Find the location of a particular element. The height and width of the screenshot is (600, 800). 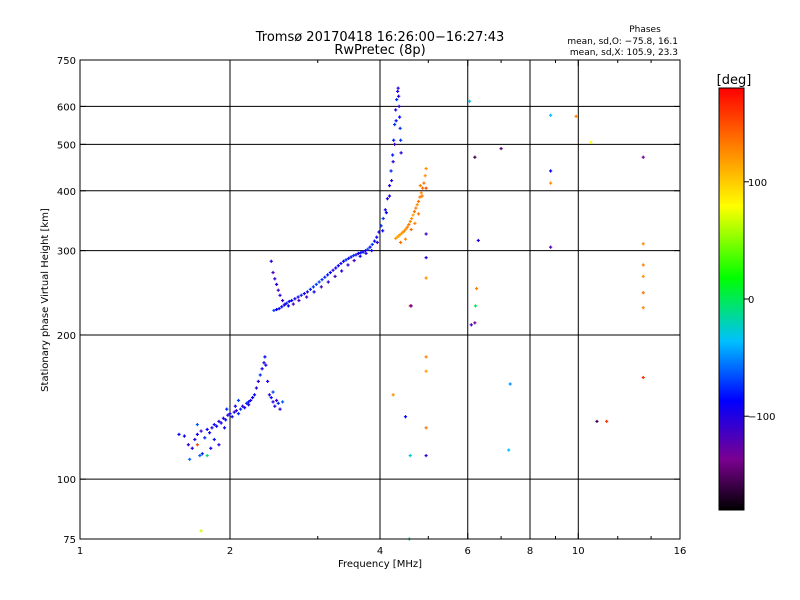

y-tick-label: 600 is located at coordinates (66, 107).